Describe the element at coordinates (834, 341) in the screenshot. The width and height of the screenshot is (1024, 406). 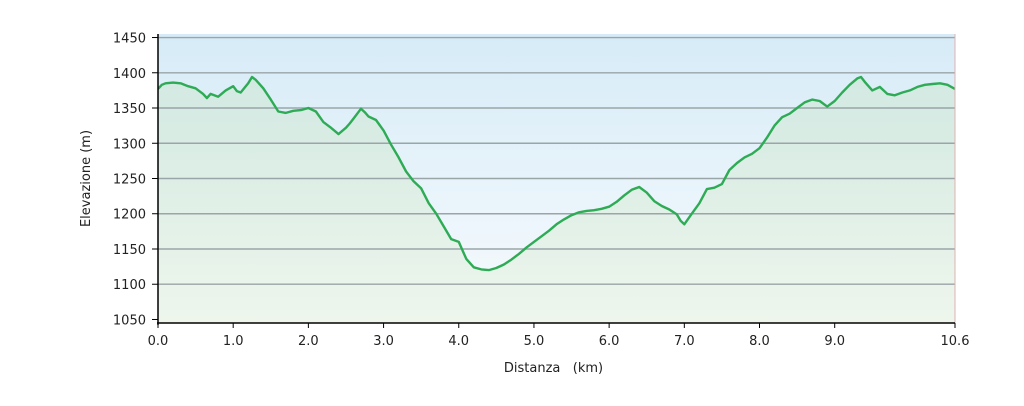
I see `x-tick-label: 9.0` at that location.